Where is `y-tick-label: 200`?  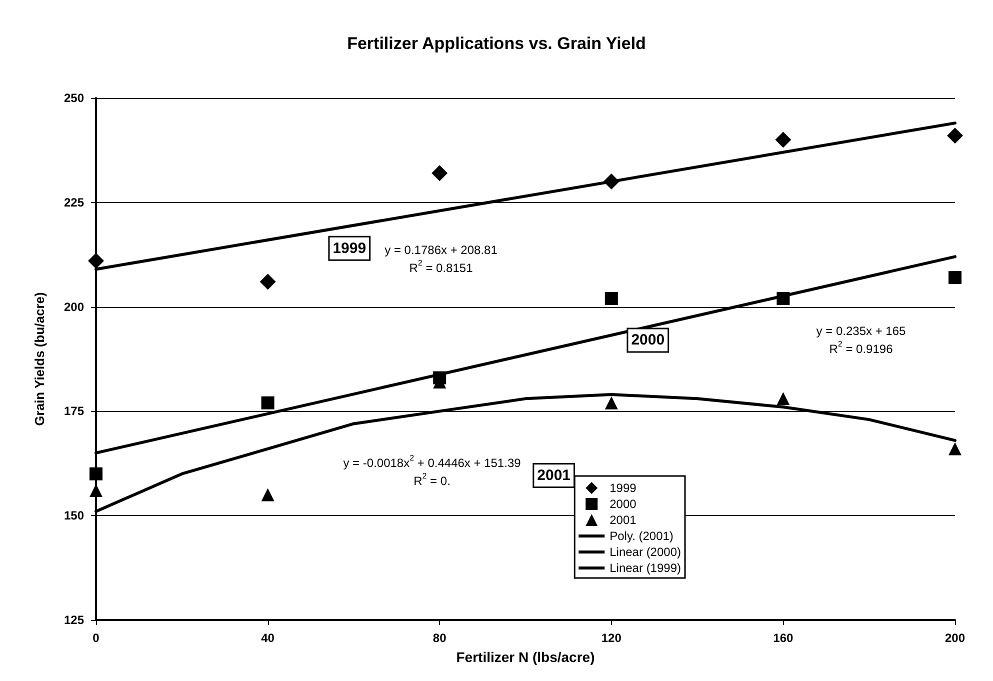
y-tick-label: 200 is located at coordinates (74, 307).